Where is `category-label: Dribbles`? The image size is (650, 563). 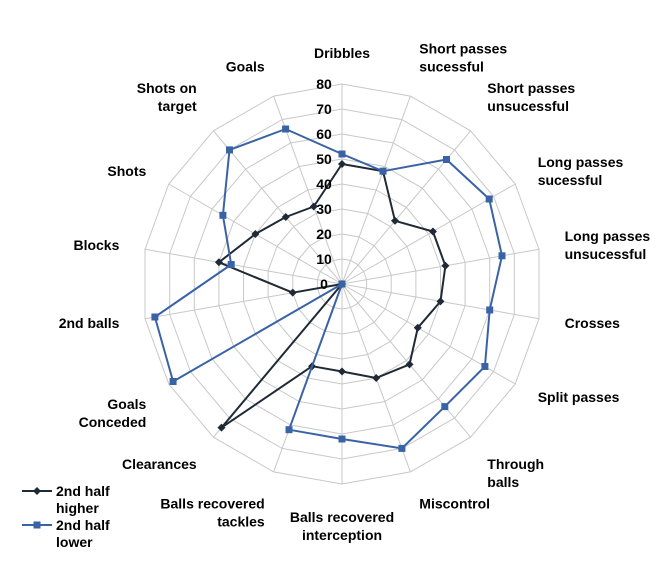
category-label: Dribbles is located at coordinates (342, 53).